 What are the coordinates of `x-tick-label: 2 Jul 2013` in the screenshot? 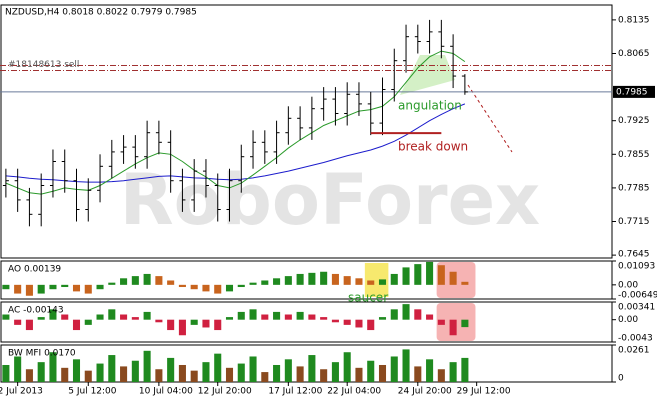 It's located at (21, 392).